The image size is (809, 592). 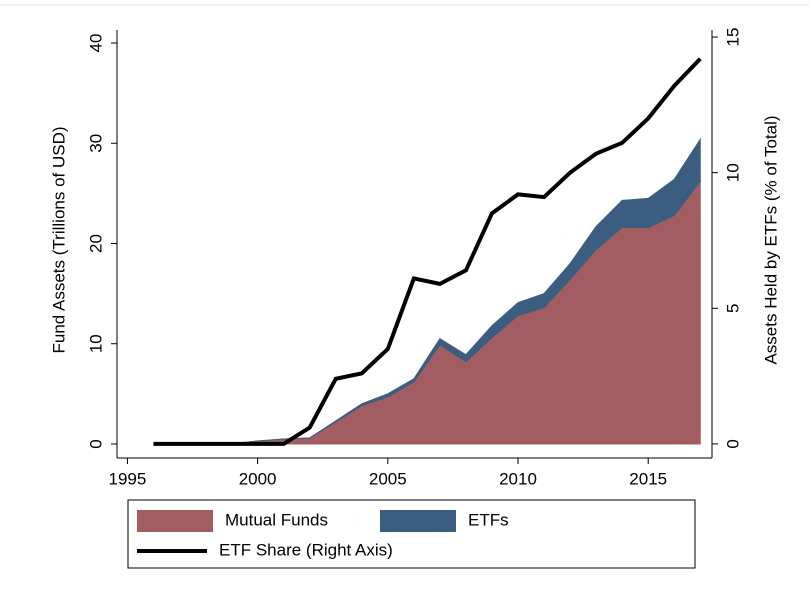 What do you see at coordinates (95, 243) in the screenshot?
I see `y-tick-label: 20` at bounding box center [95, 243].